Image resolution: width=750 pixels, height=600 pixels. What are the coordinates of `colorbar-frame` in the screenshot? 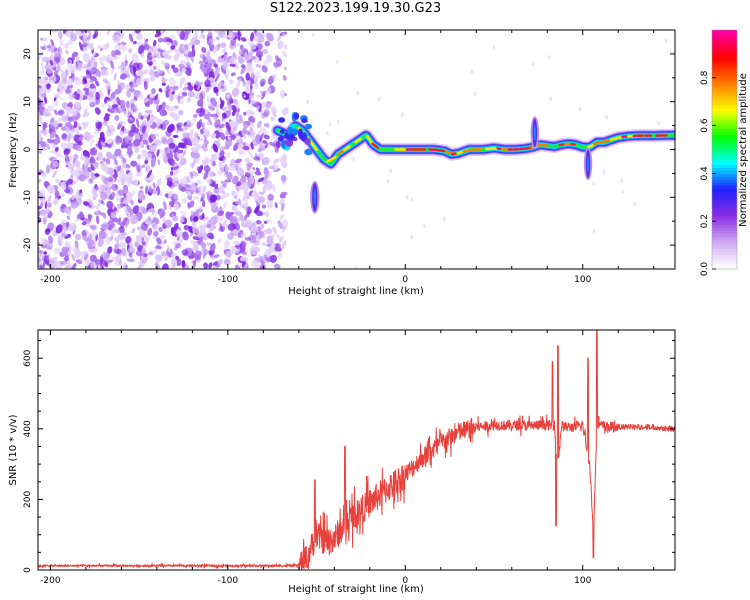 It's located at (724, 149).